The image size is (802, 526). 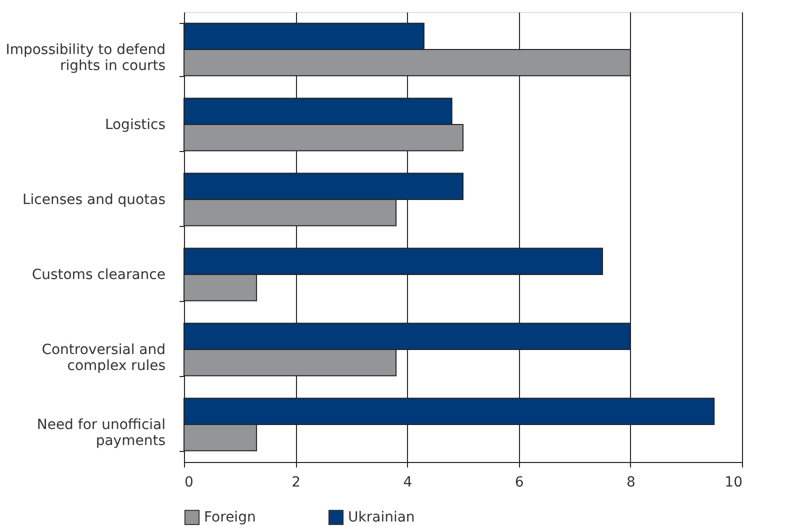 I want to click on legend-label: Ukrainian, so click(x=381, y=517).